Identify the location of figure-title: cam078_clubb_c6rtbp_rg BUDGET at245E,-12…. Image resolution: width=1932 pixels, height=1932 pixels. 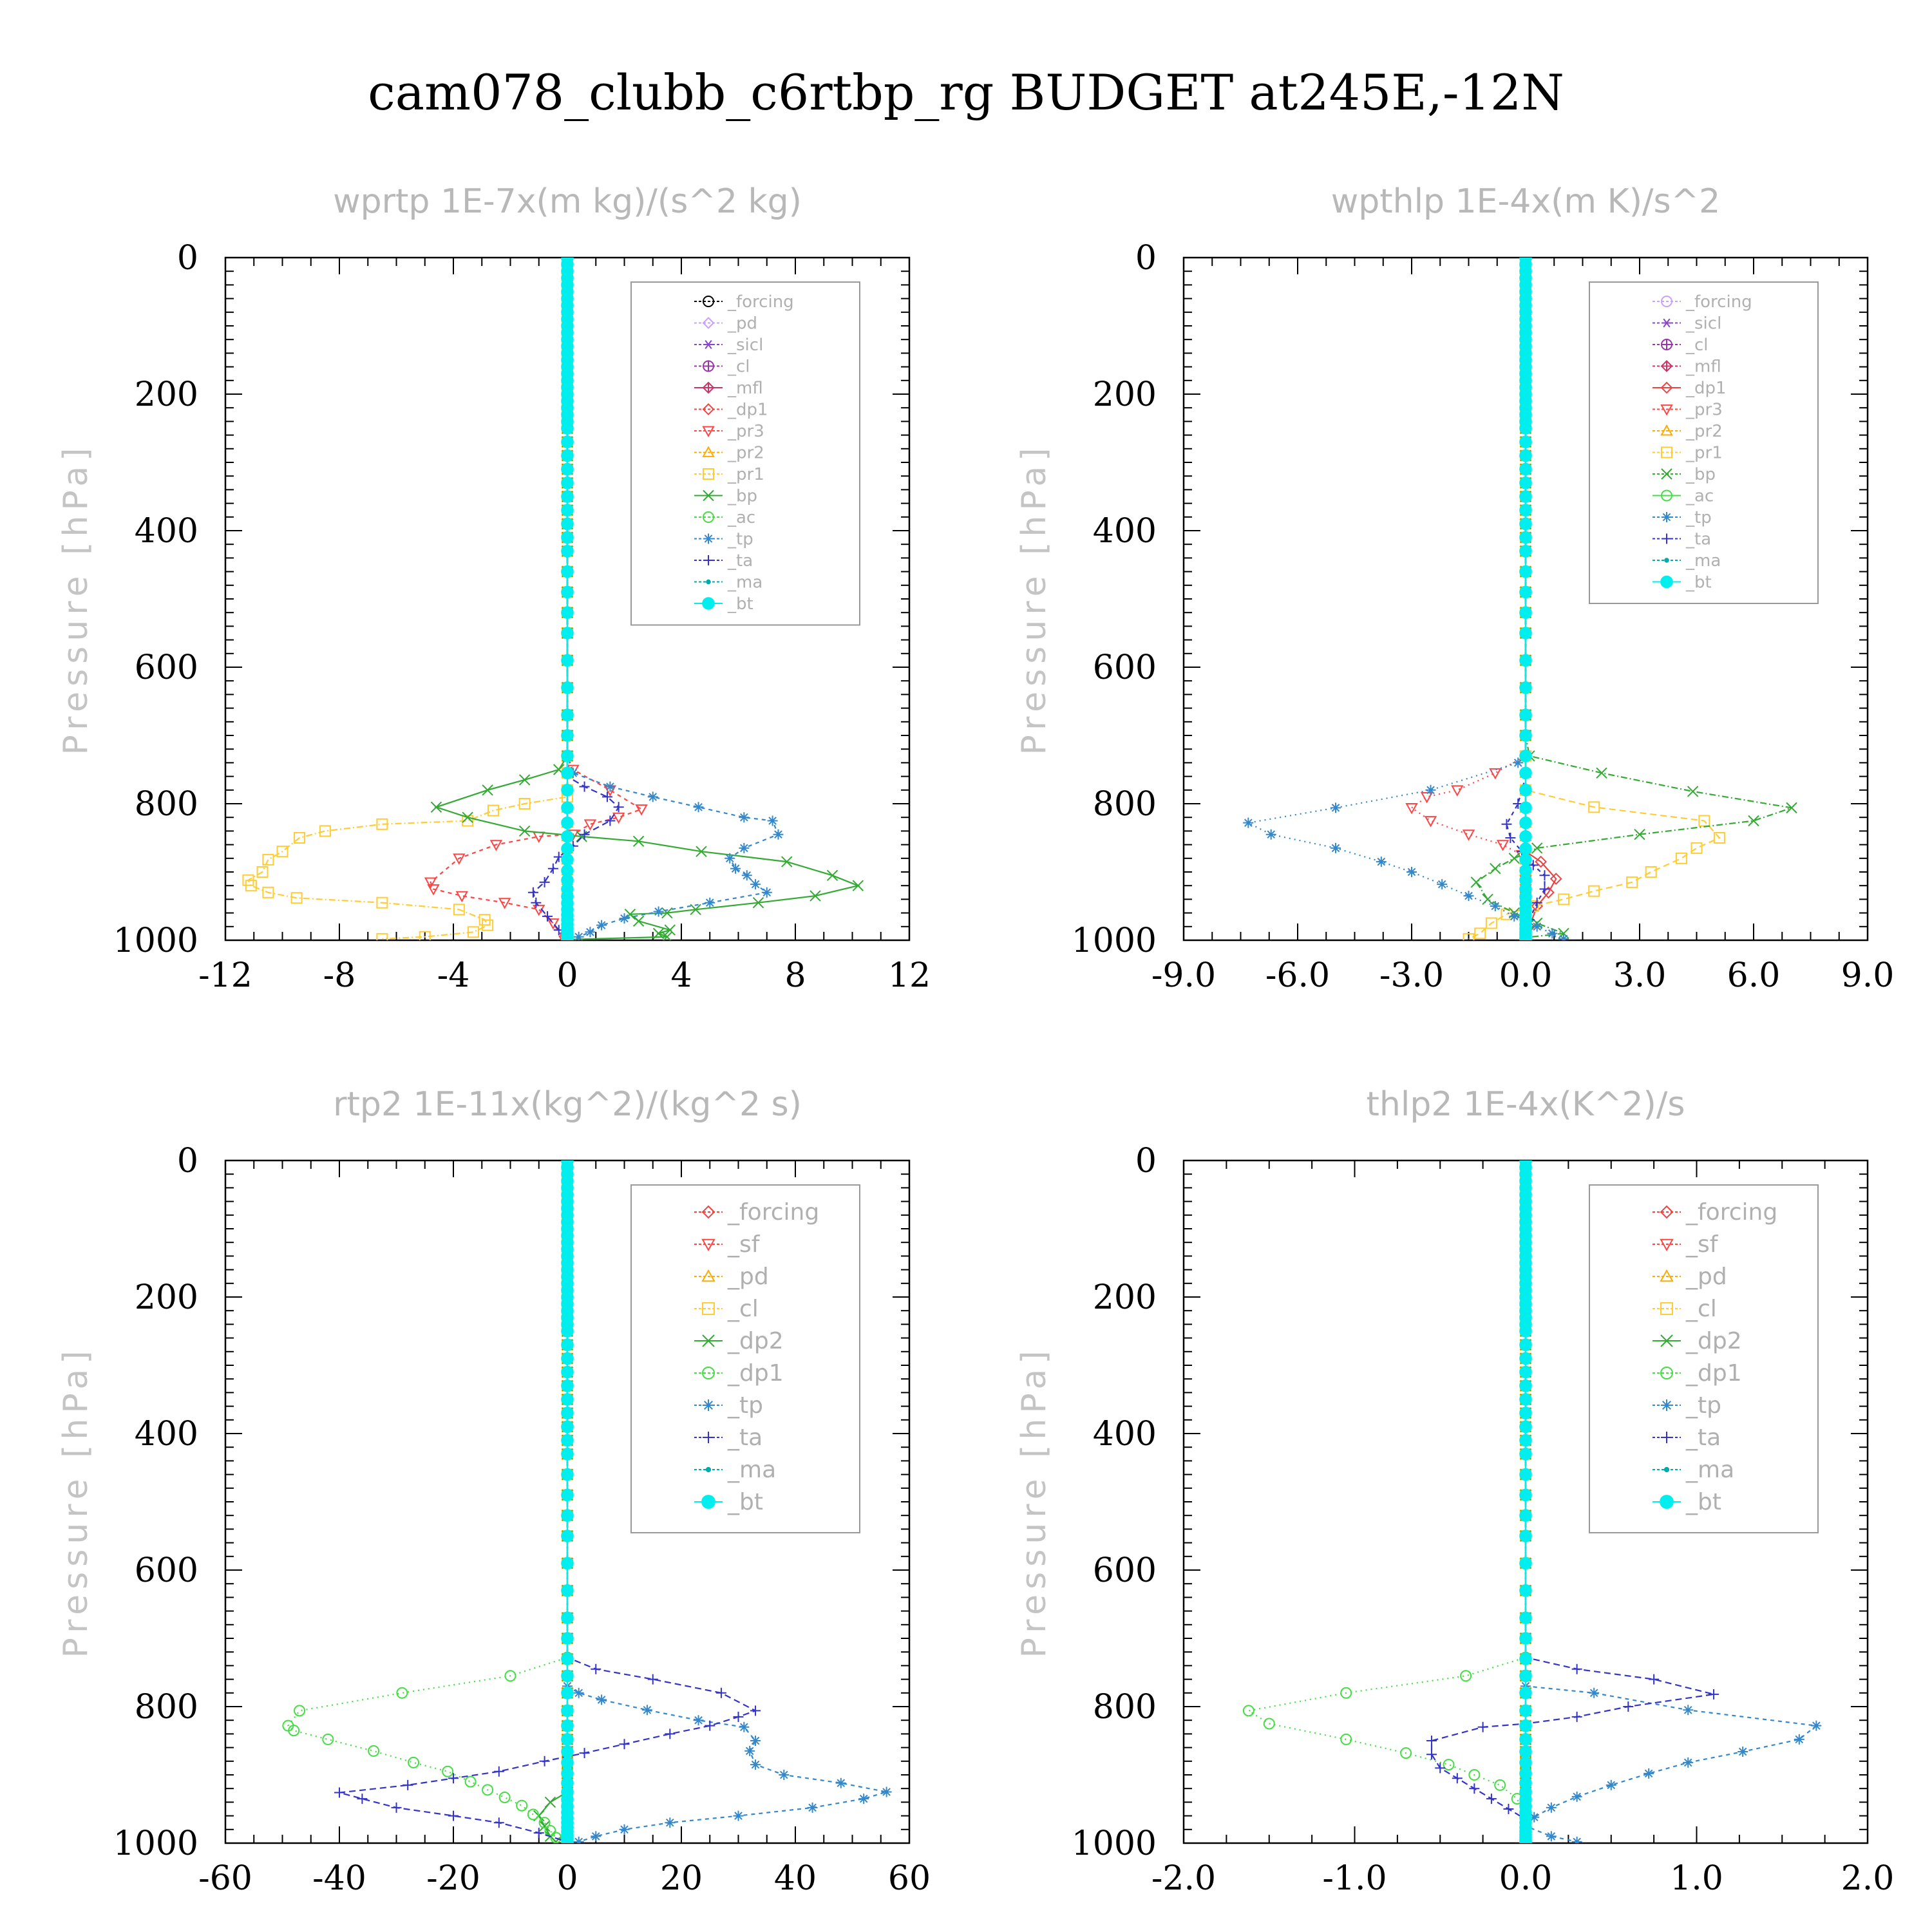
(966, 92).